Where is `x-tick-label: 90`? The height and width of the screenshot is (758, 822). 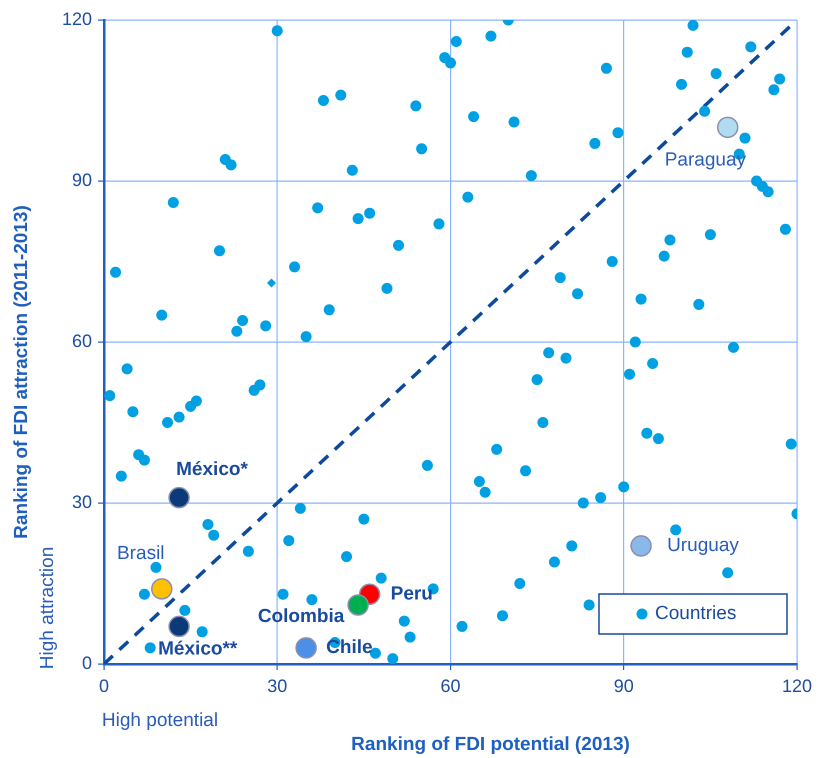 x-tick-label: 90 is located at coordinates (624, 686).